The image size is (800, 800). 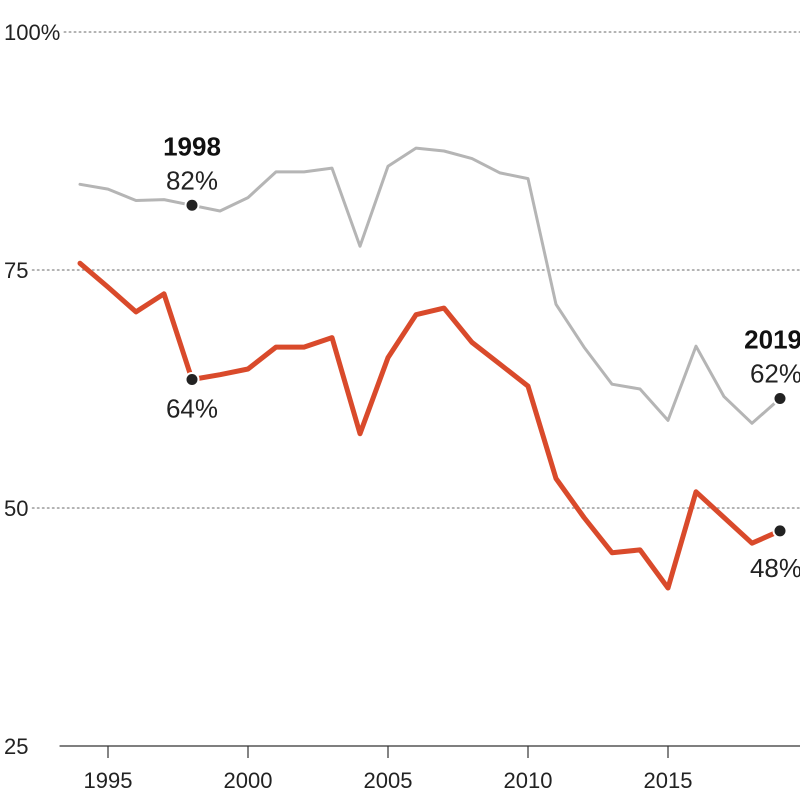 I want to click on y-tick-label: 50, so click(x=16, y=508).